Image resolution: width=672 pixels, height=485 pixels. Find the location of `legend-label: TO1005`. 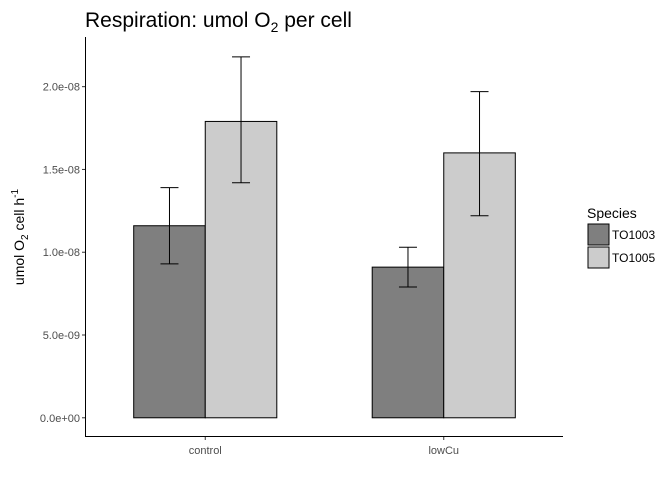

legend-label: TO1005 is located at coordinates (633, 258).